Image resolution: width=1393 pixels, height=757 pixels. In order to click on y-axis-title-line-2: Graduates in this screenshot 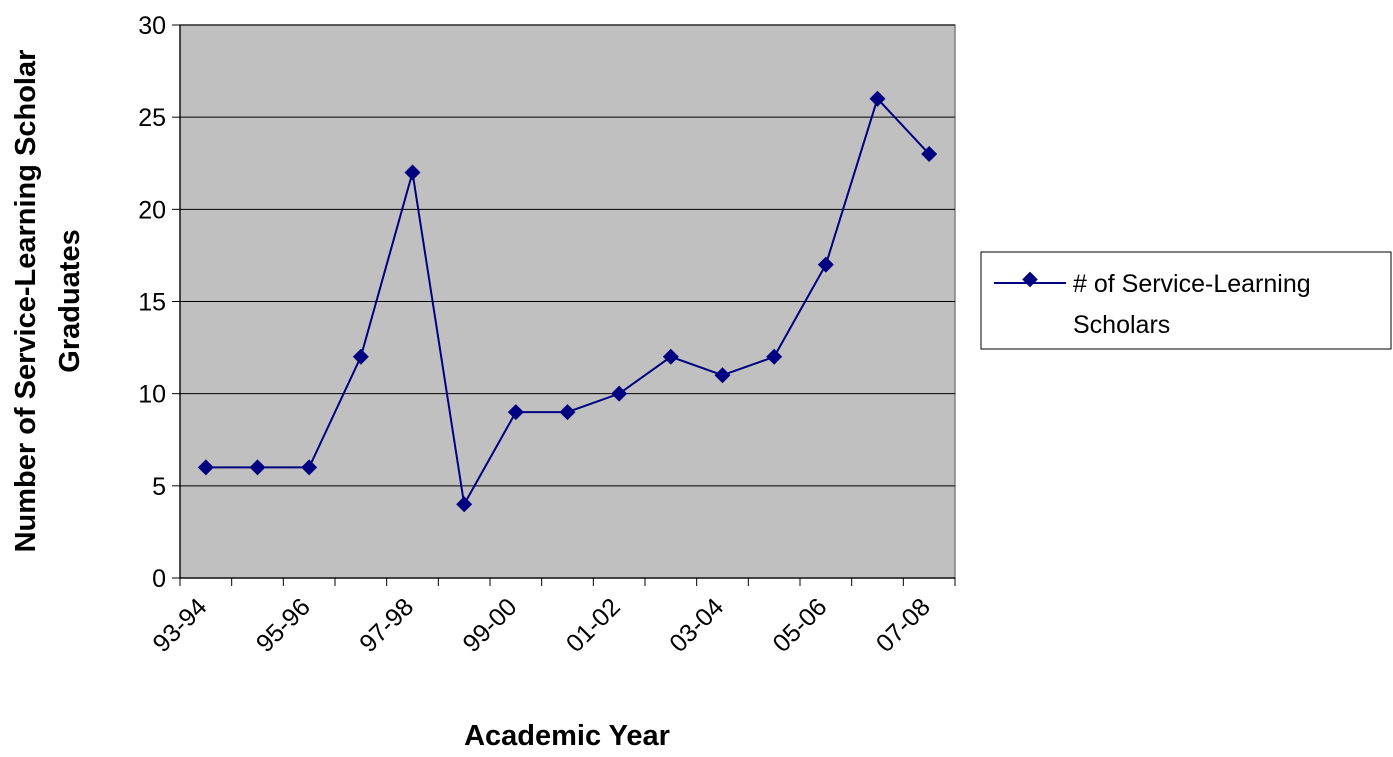, I will do `click(70, 300)`.